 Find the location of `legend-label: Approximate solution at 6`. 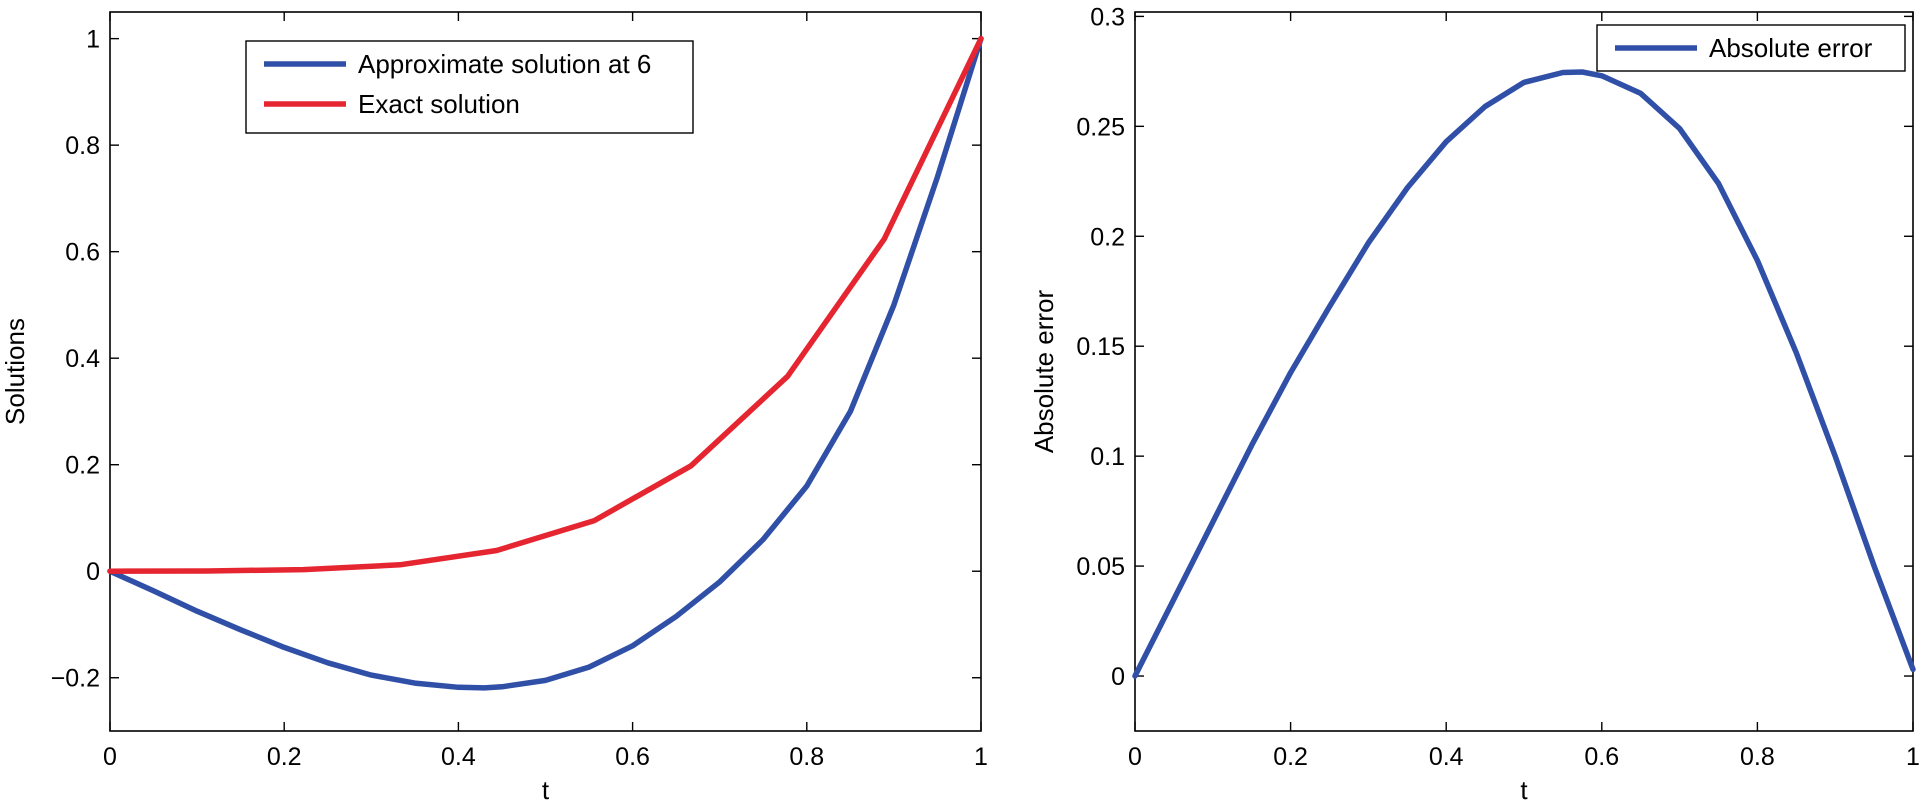

legend-label: Approximate solution at 6 is located at coordinates (504, 64).